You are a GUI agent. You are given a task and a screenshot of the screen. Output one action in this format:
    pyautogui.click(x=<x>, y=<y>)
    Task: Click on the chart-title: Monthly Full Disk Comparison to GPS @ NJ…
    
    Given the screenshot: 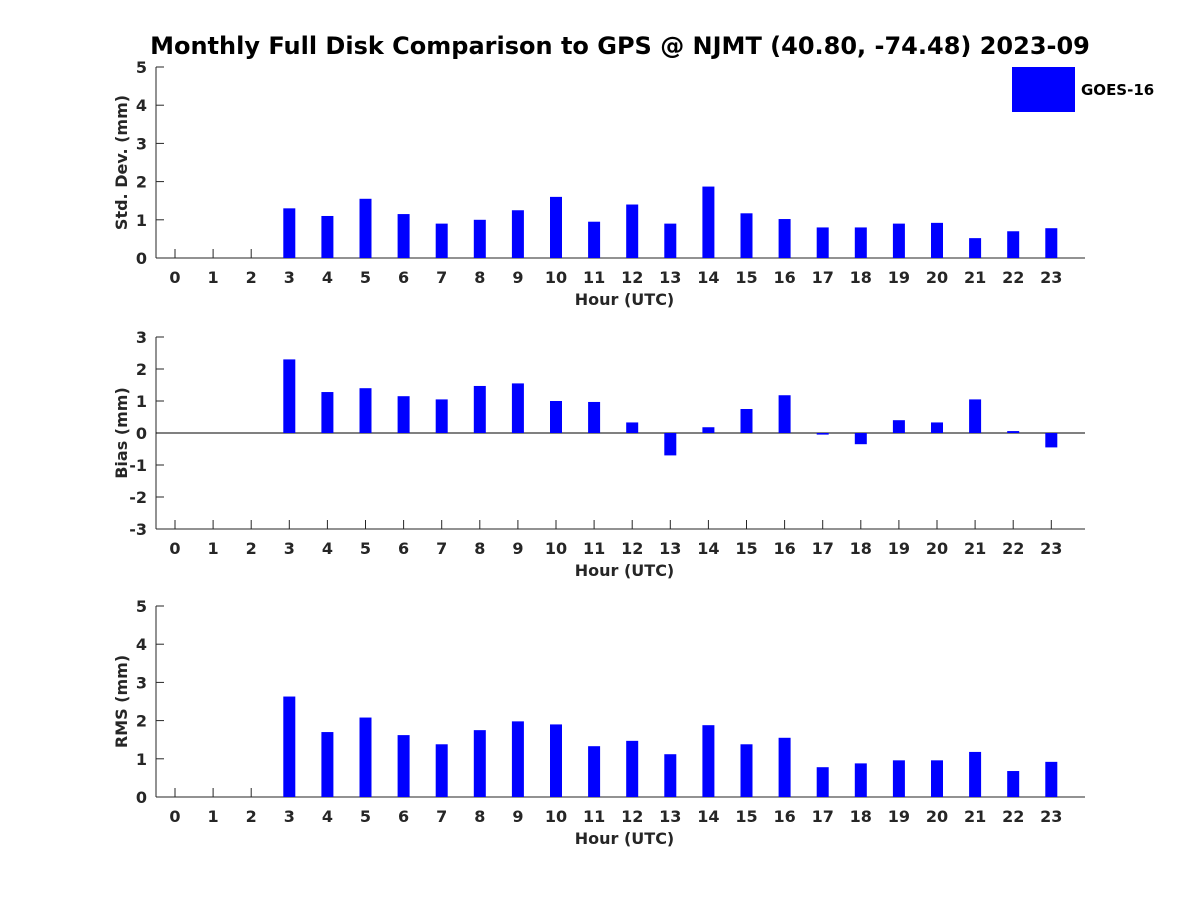 What is the action you would take?
    pyautogui.click(x=620, y=46)
    